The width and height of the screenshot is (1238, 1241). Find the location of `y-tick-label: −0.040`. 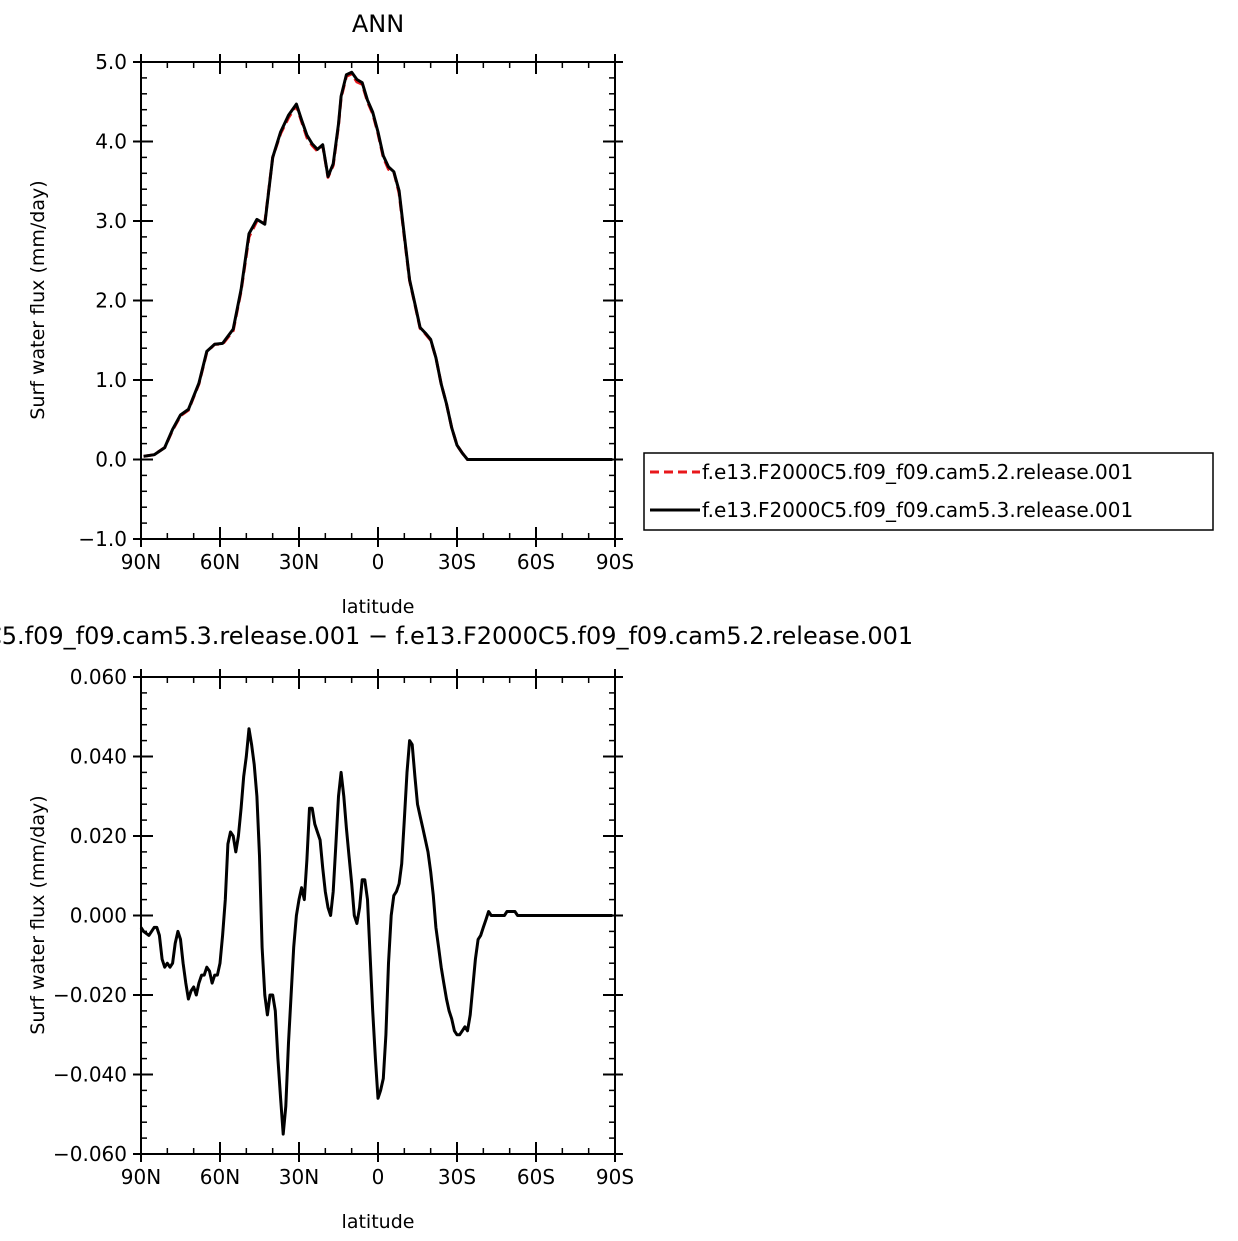

y-tick-label: −0.040 is located at coordinates (90, 1075).